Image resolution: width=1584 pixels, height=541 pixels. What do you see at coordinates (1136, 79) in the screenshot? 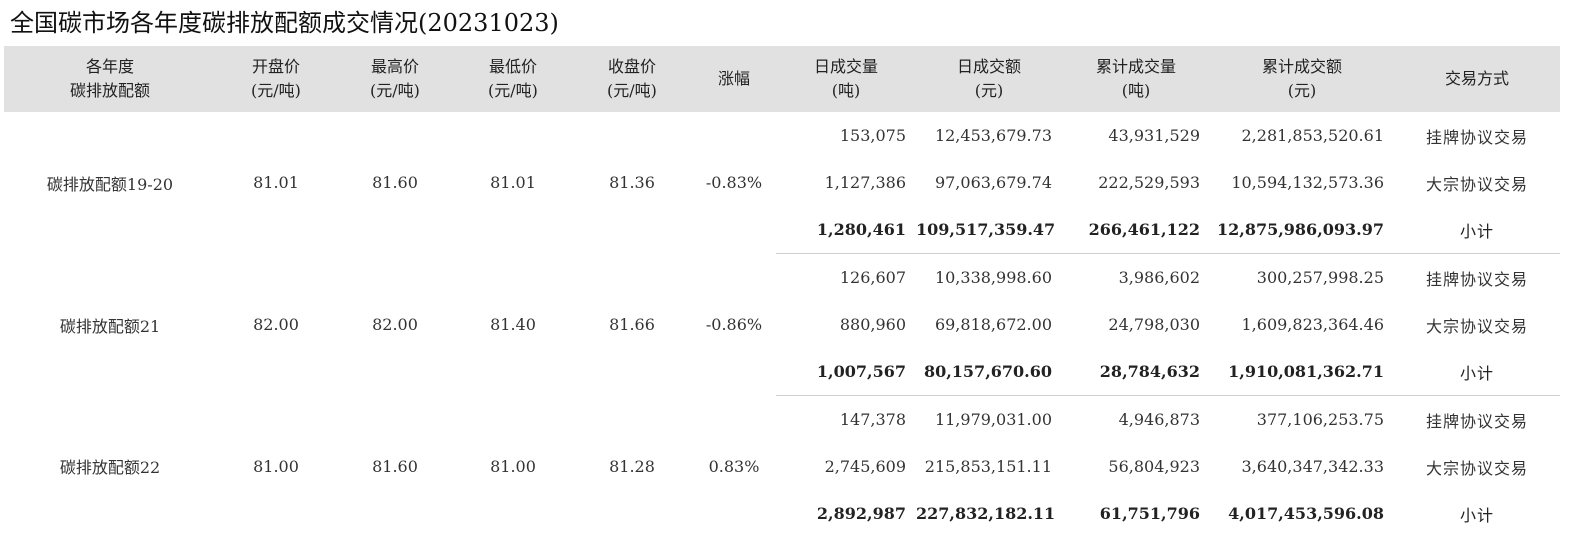
I see `header-cum-volume: 累计成交量 (吨)` at bounding box center [1136, 79].